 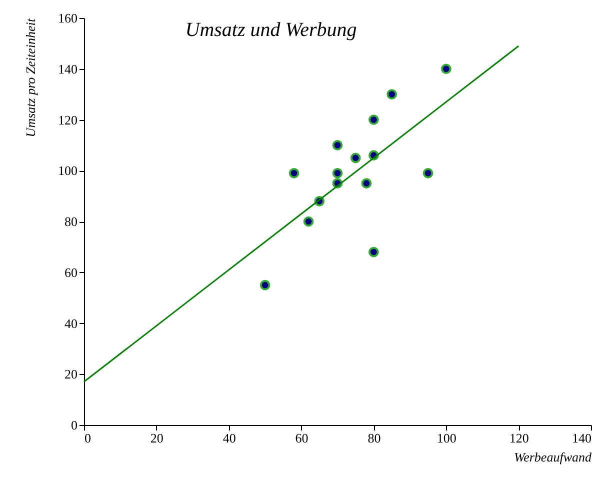 What do you see at coordinates (553, 457) in the screenshot?
I see `x-axis-title: Werbeaufwand` at bounding box center [553, 457].